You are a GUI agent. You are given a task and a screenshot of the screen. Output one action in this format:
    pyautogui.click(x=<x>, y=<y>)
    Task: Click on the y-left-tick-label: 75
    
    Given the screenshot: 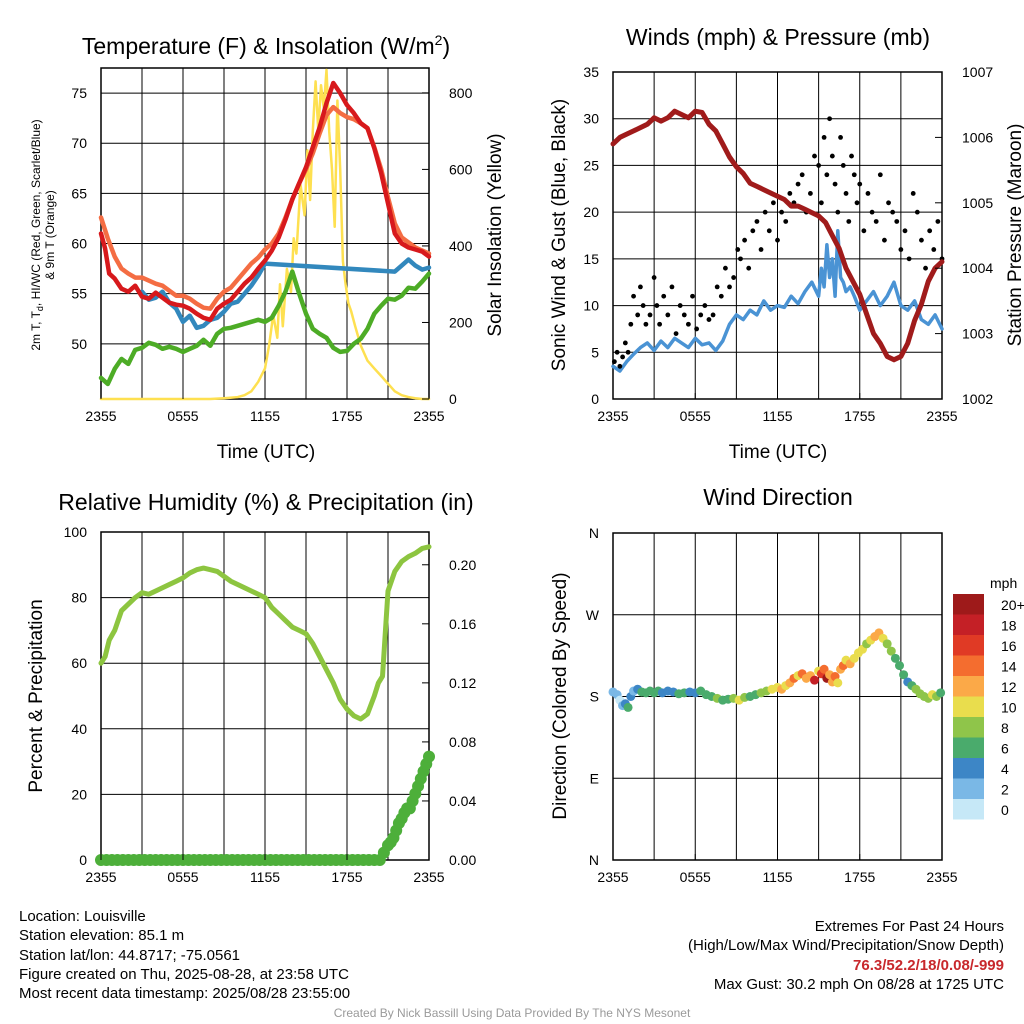 What is the action you would take?
    pyautogui.click(x=79, y=93)
    